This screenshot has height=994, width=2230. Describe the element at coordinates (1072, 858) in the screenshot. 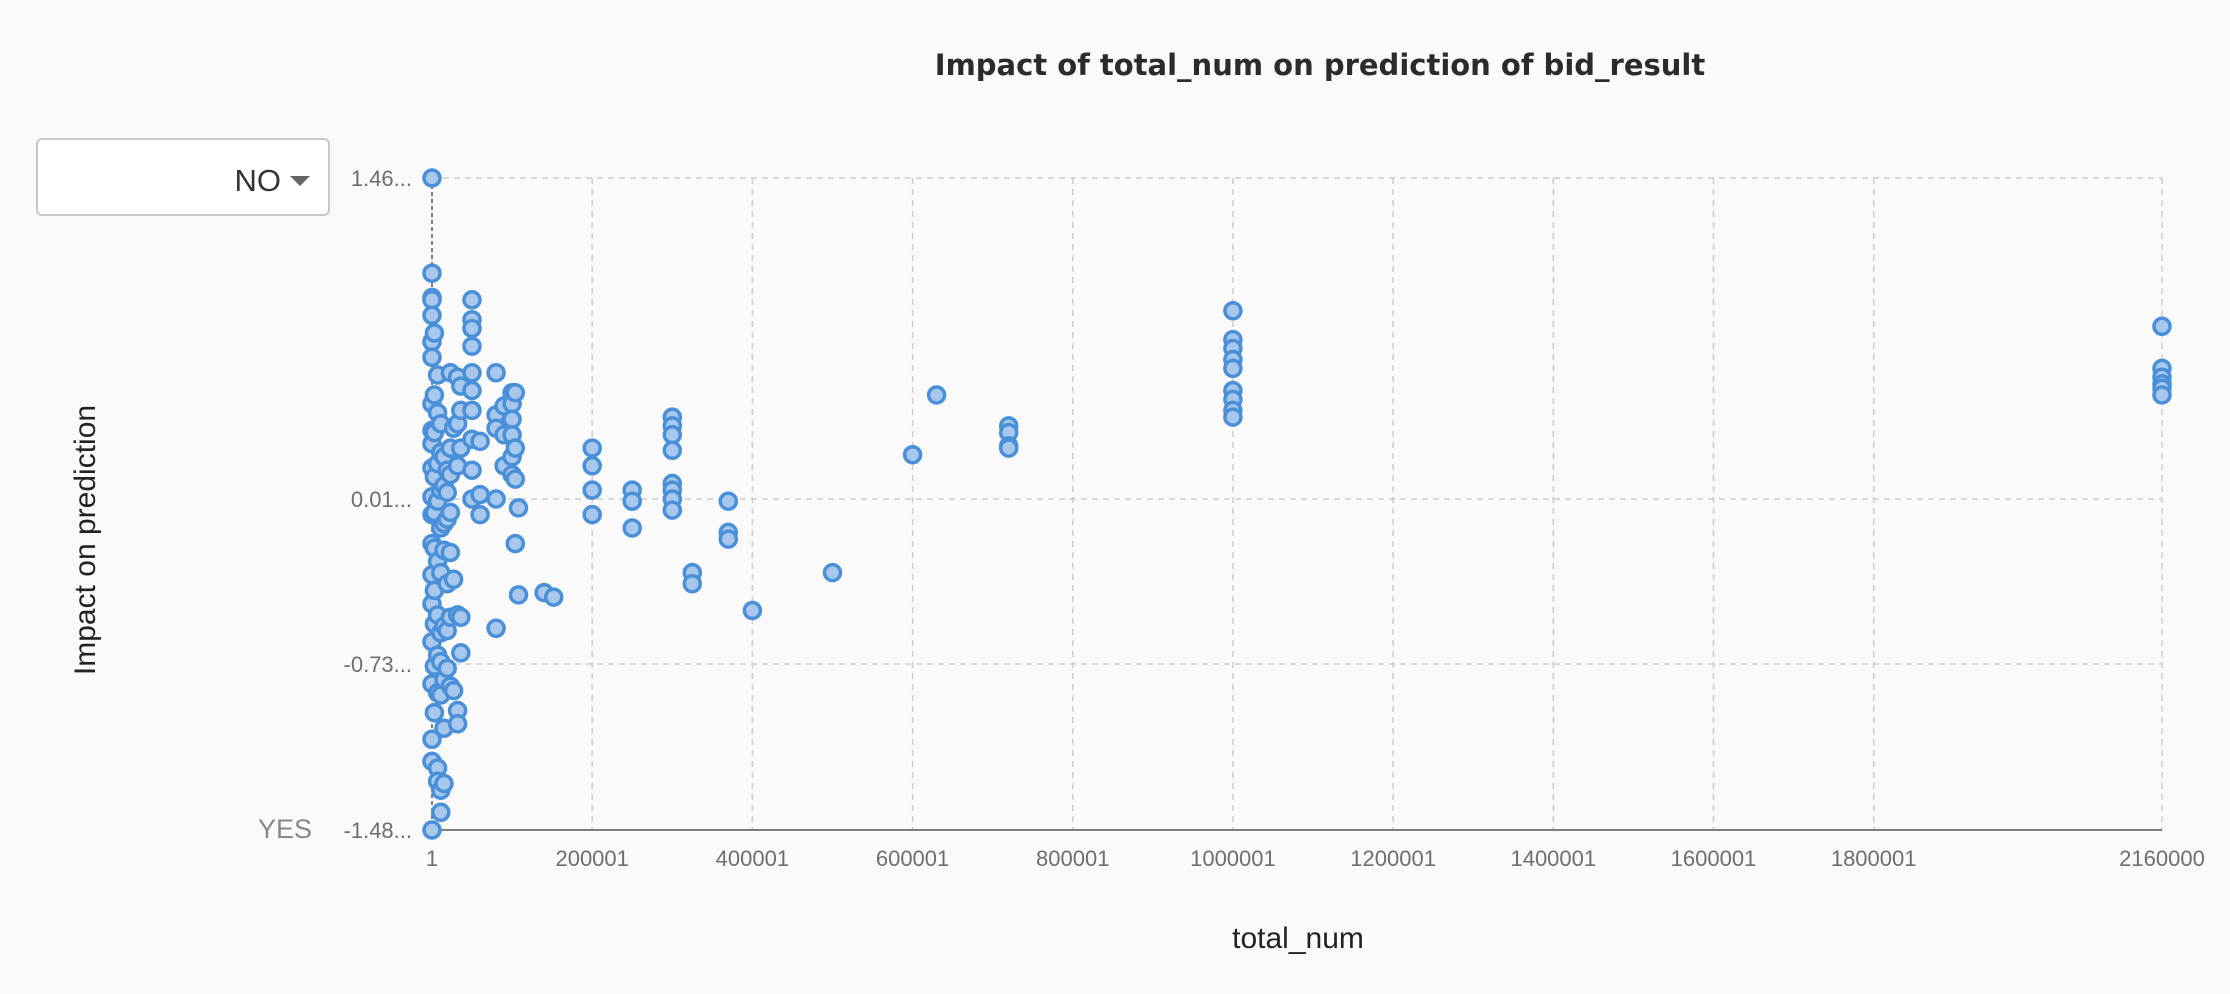

I see `x-tick-label: 800001` at that location.